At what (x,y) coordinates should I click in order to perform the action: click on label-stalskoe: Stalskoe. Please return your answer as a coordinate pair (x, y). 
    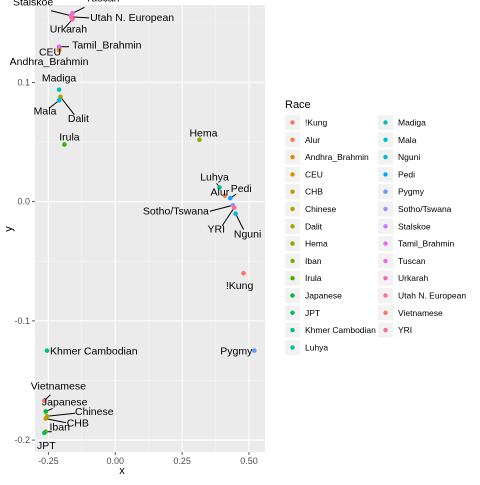
    Looking at the image, I should click on (33, 4).